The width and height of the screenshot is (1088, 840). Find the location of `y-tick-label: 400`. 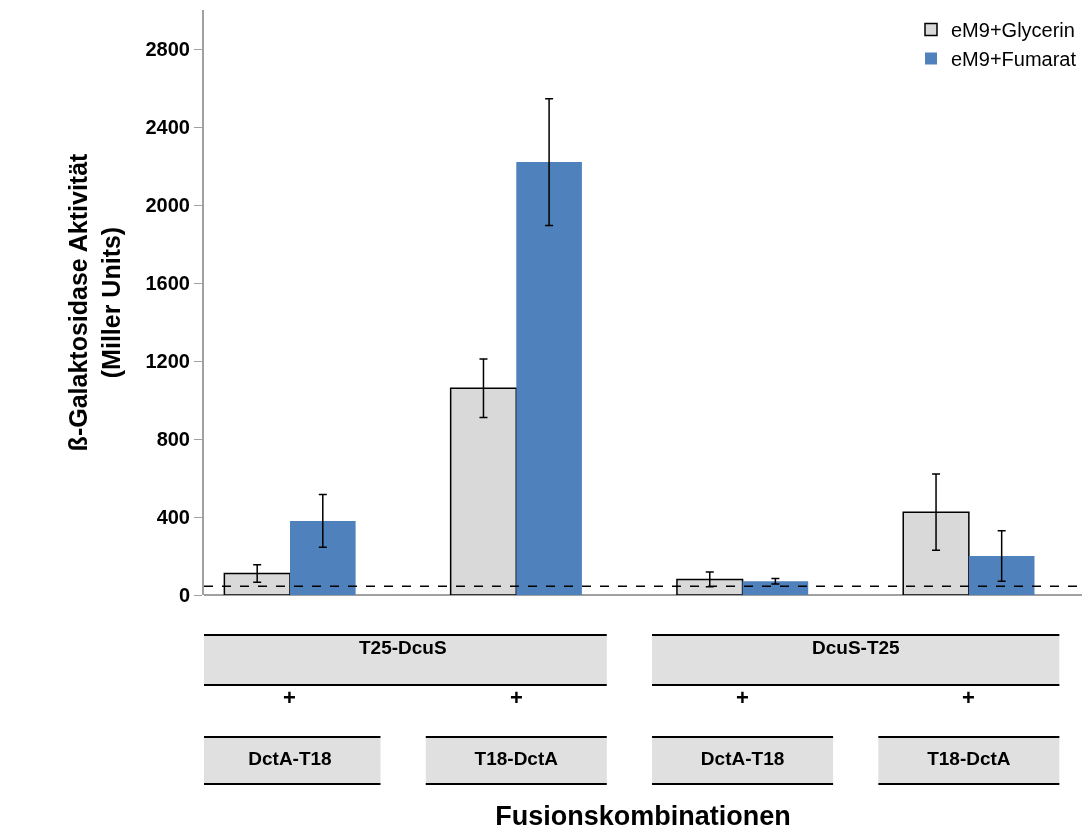

y-tick-label: 400 is located at coordinates (173, 517).